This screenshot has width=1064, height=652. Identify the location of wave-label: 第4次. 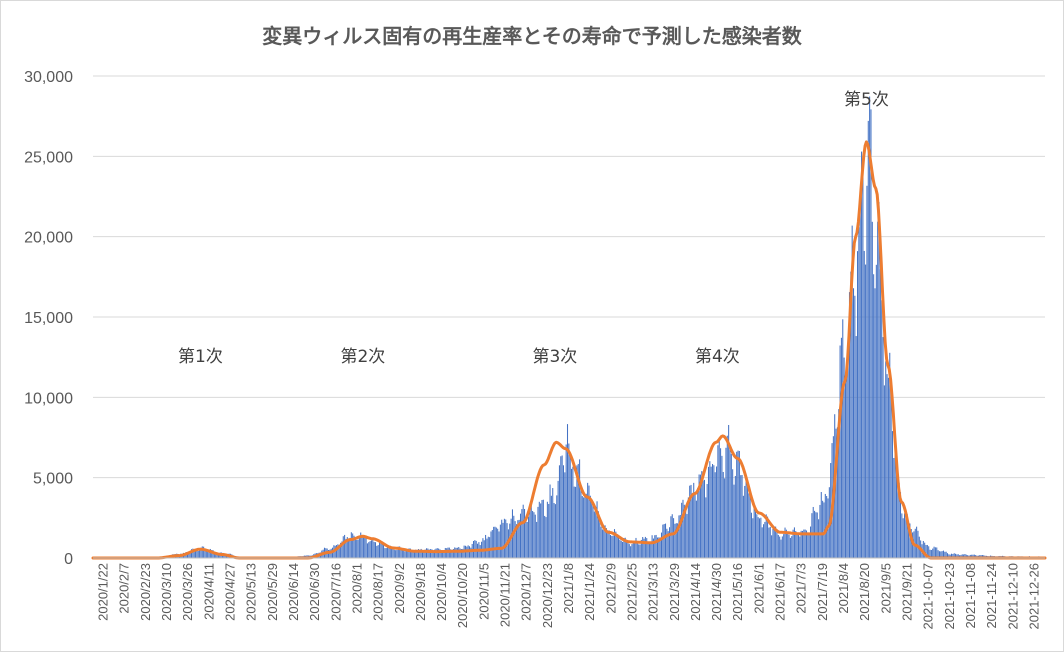
(717, 357).